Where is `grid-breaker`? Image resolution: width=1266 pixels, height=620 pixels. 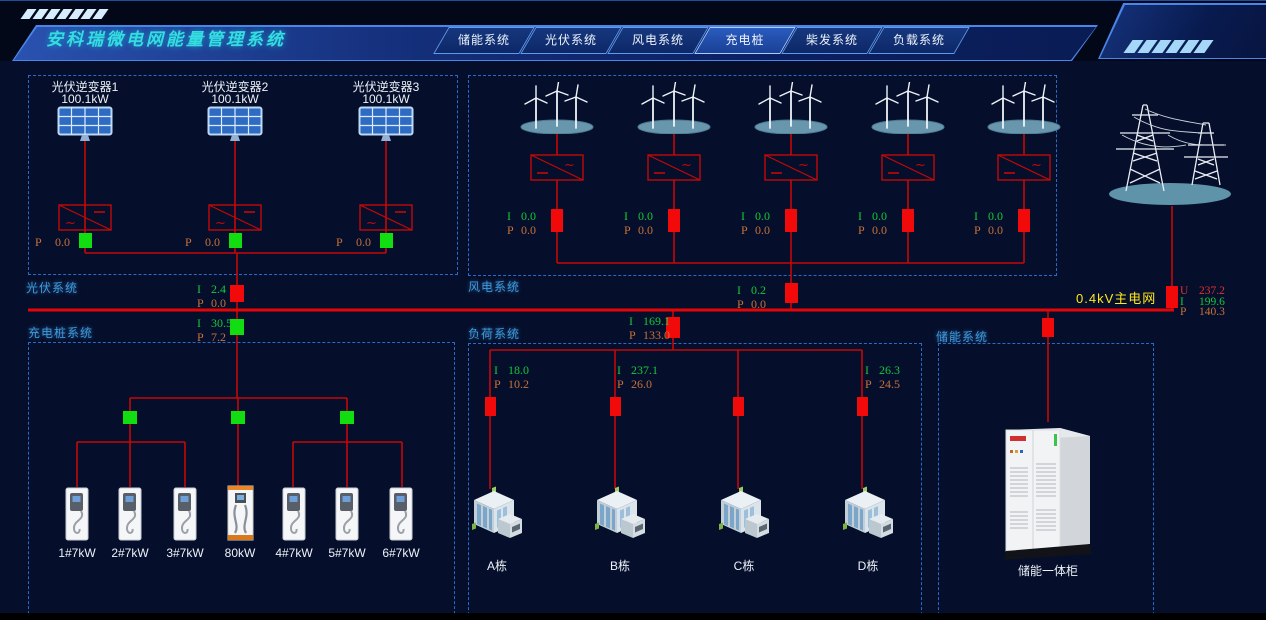 grid-breaker is located at coordinates (1172, 297).